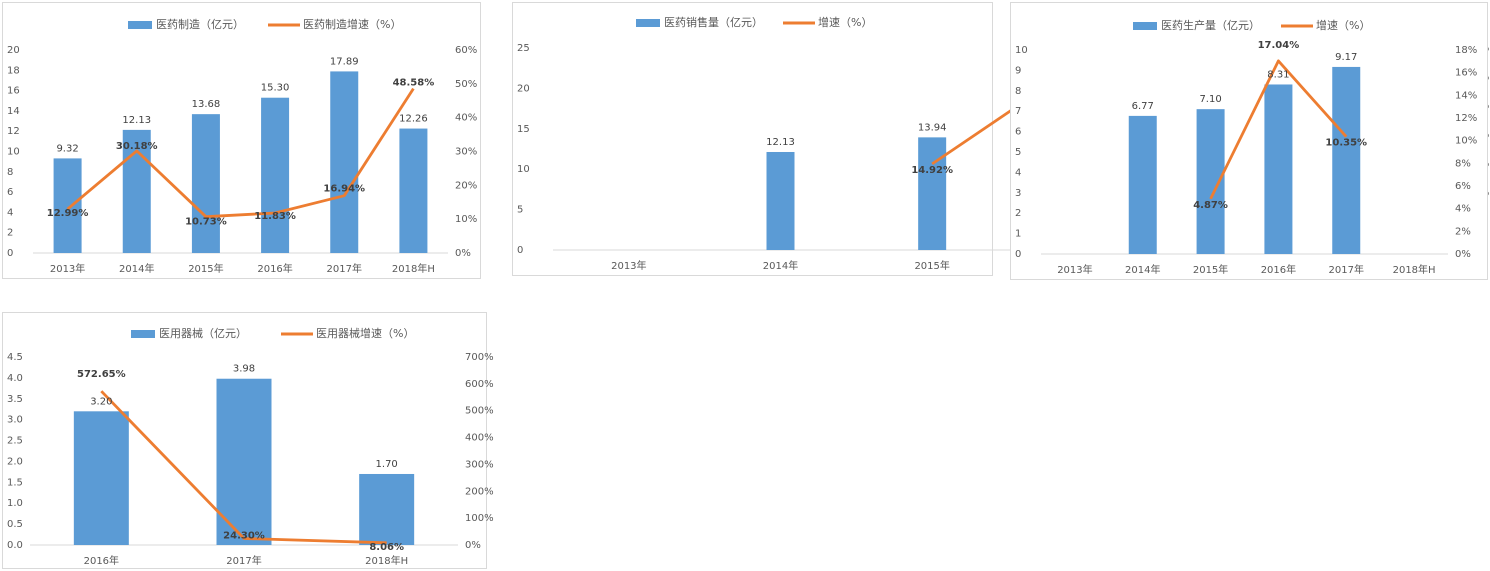 This screenshot has height=571, width=1490. I want to click on line-data-label: 4.87%, so click(1210, 205).